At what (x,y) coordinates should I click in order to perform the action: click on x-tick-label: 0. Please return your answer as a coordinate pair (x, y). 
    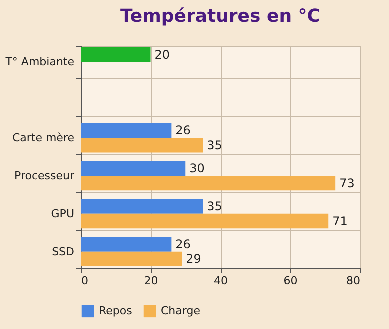
    Looking at the image, I should click on (85, 281).